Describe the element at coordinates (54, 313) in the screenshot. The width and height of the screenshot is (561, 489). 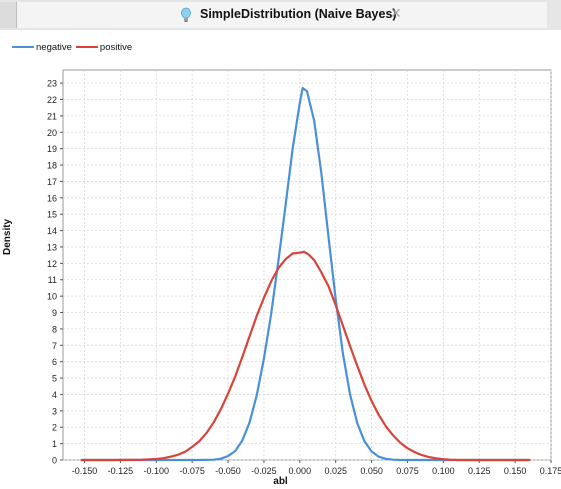
I see `y-tick-label: 9` at that location.